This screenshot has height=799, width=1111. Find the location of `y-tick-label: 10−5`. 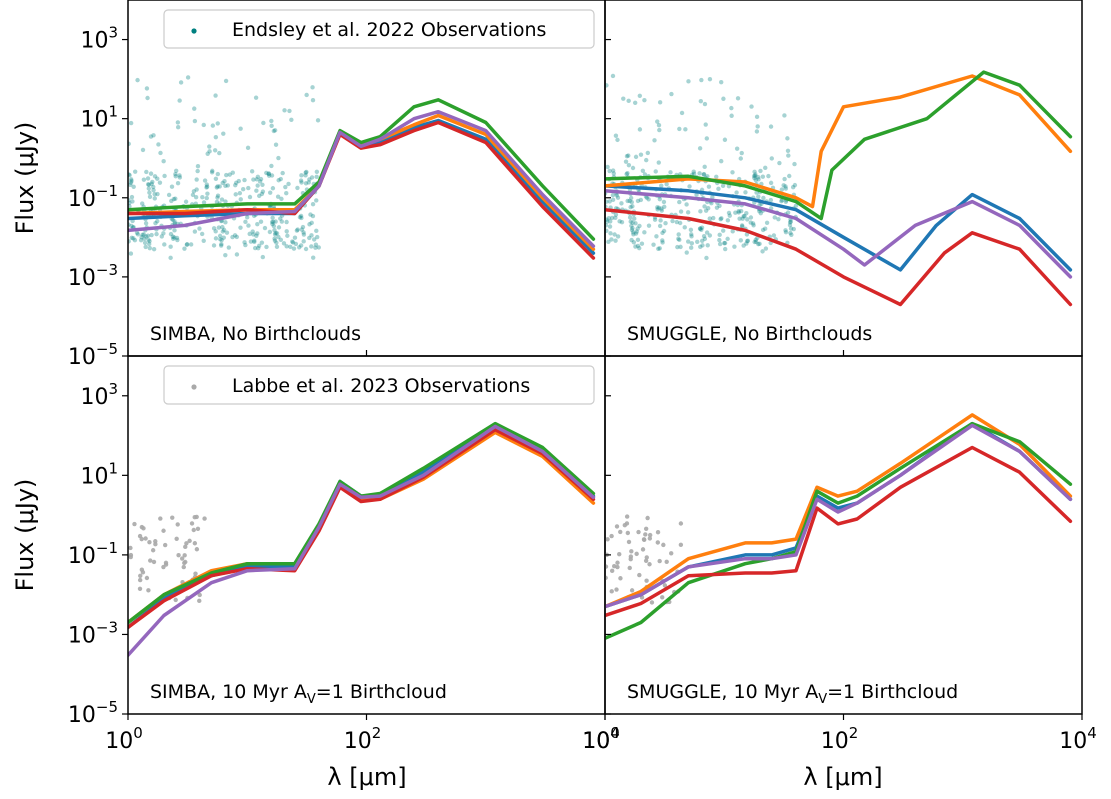

y-tick-label: 10−5 is located at coordinates (93, 355).